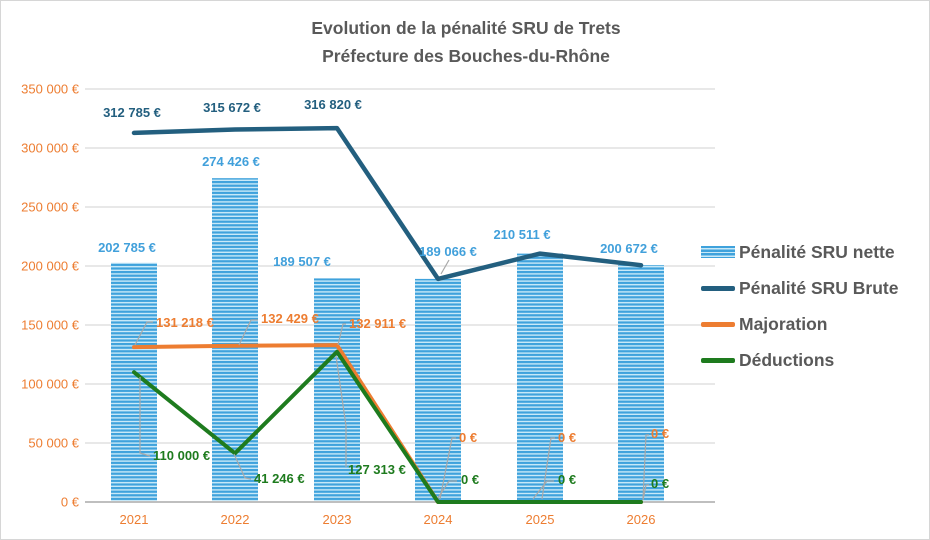  Describe the element at coordinates (50, 89) in the screenshot. I see `y-axis-label-350000: 350 000 €` at that location.